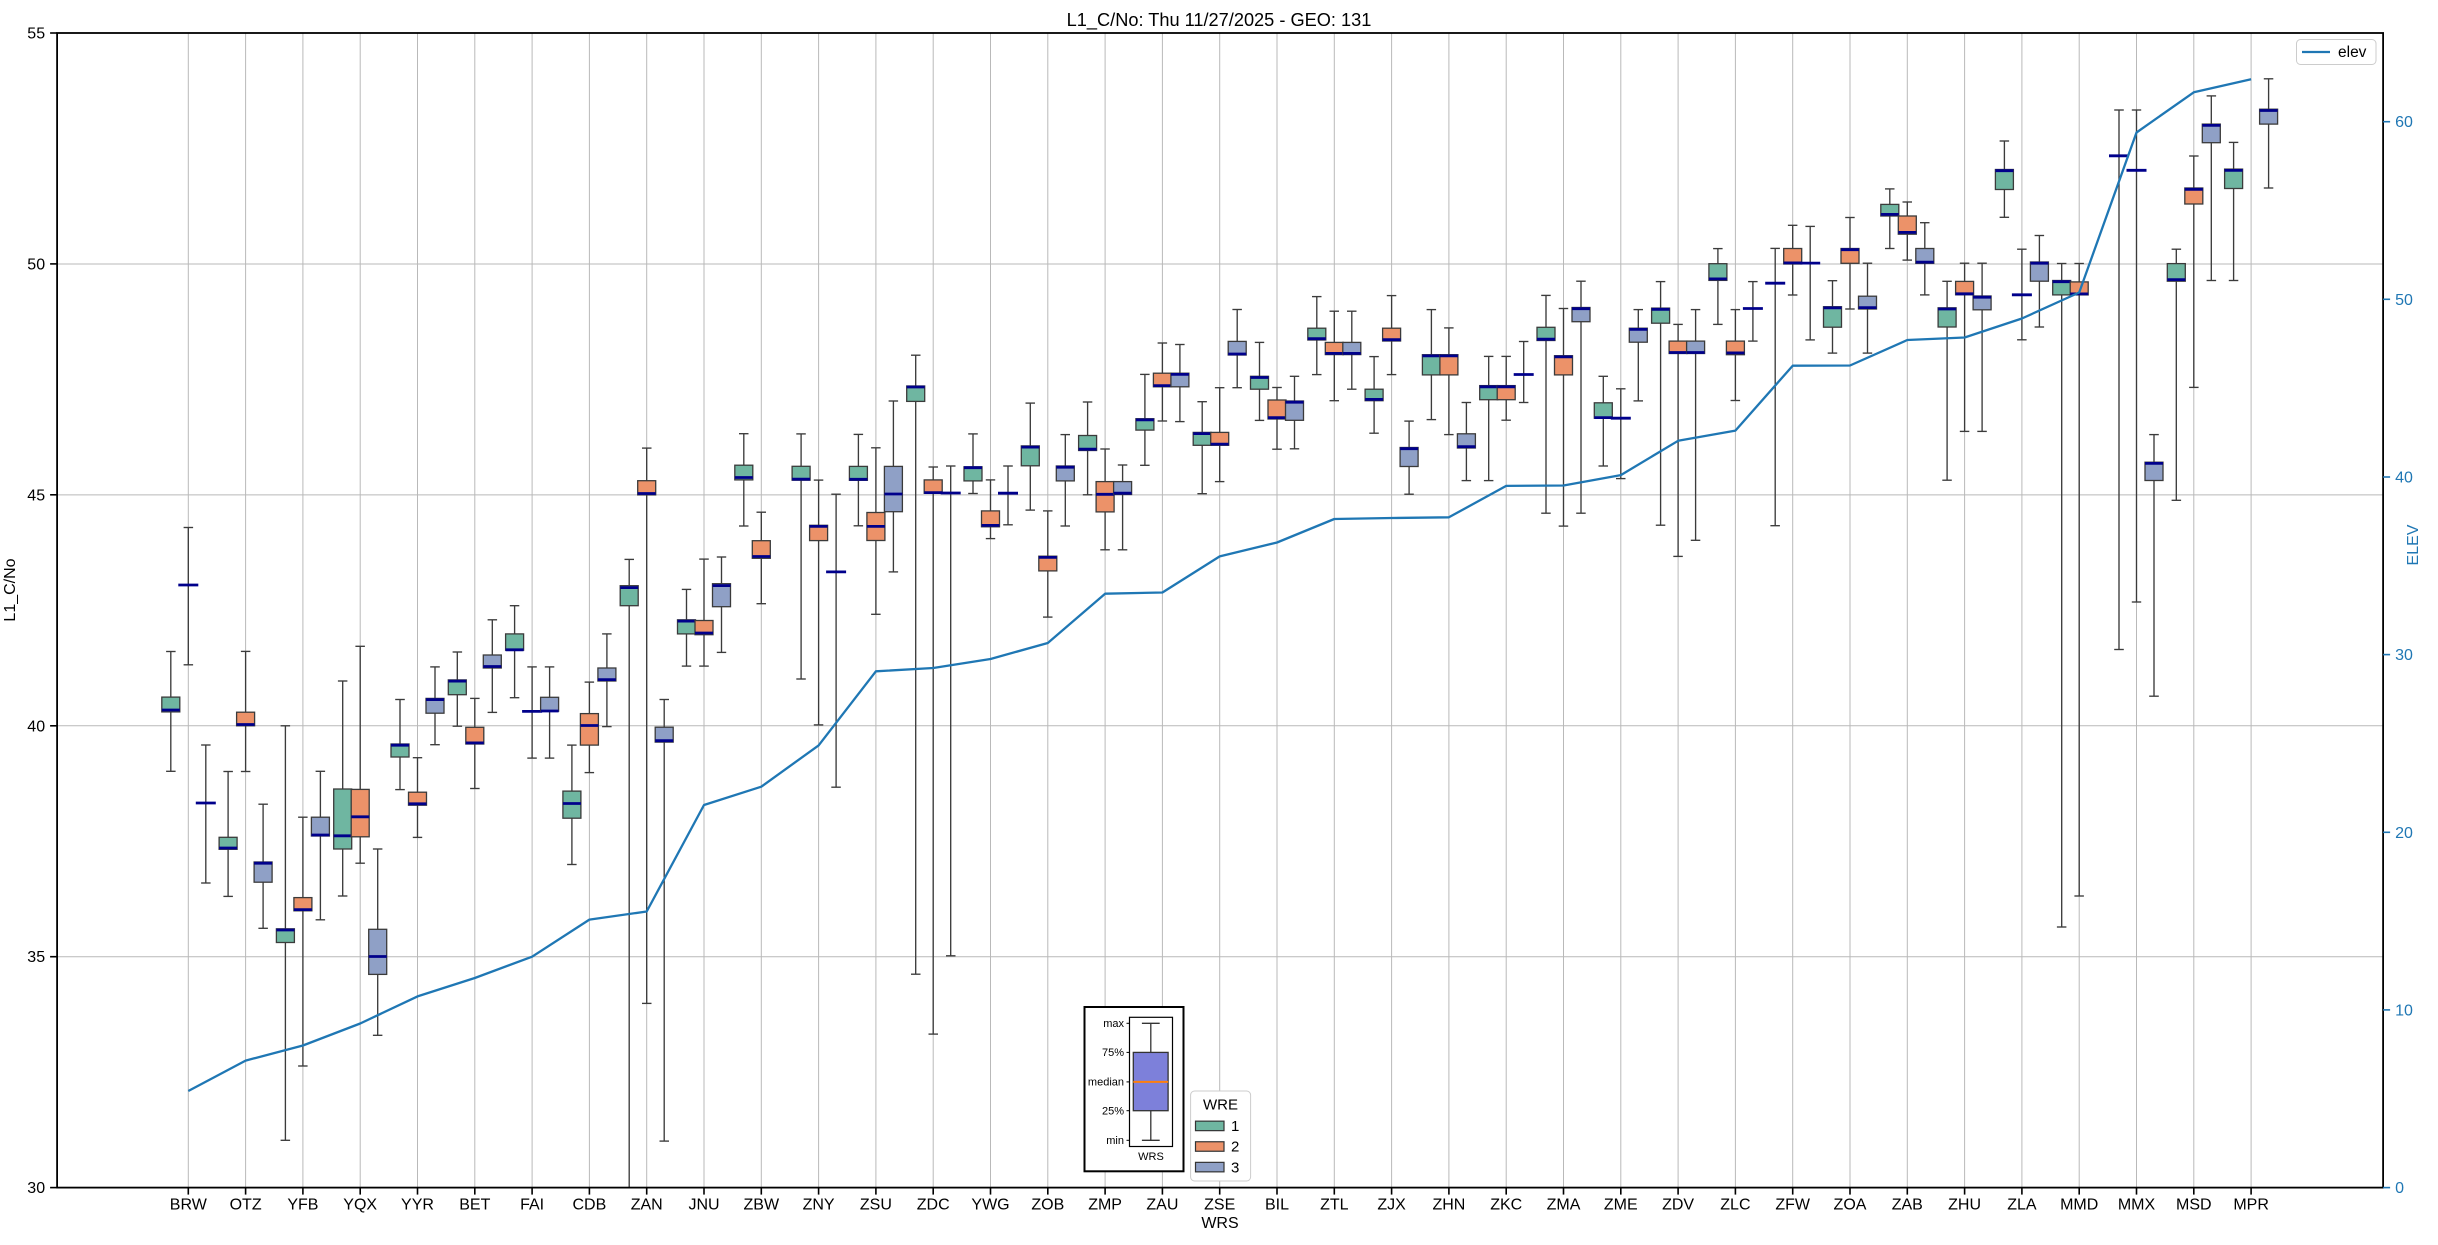 The height and width of the screenshot is (1245, 2438). I want to click on svg-text: 25%, so click(1113, 1112).